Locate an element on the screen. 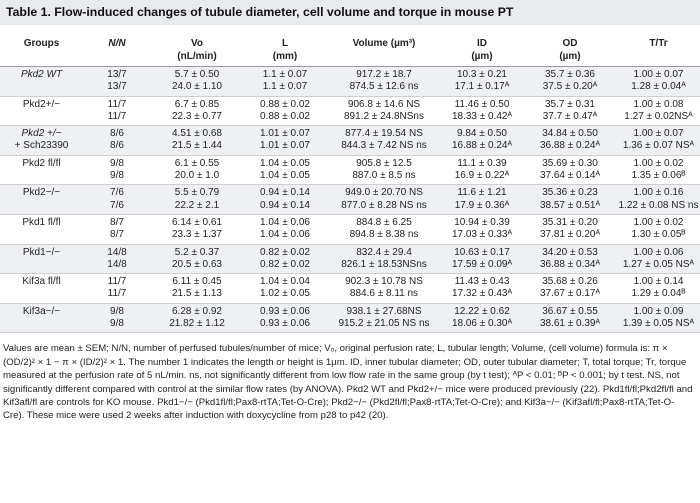 Image resolution: width=700 pixels, height=503 pixels. table-cell: 23.3 ± 1.37 is located at coordinates (197, 237).